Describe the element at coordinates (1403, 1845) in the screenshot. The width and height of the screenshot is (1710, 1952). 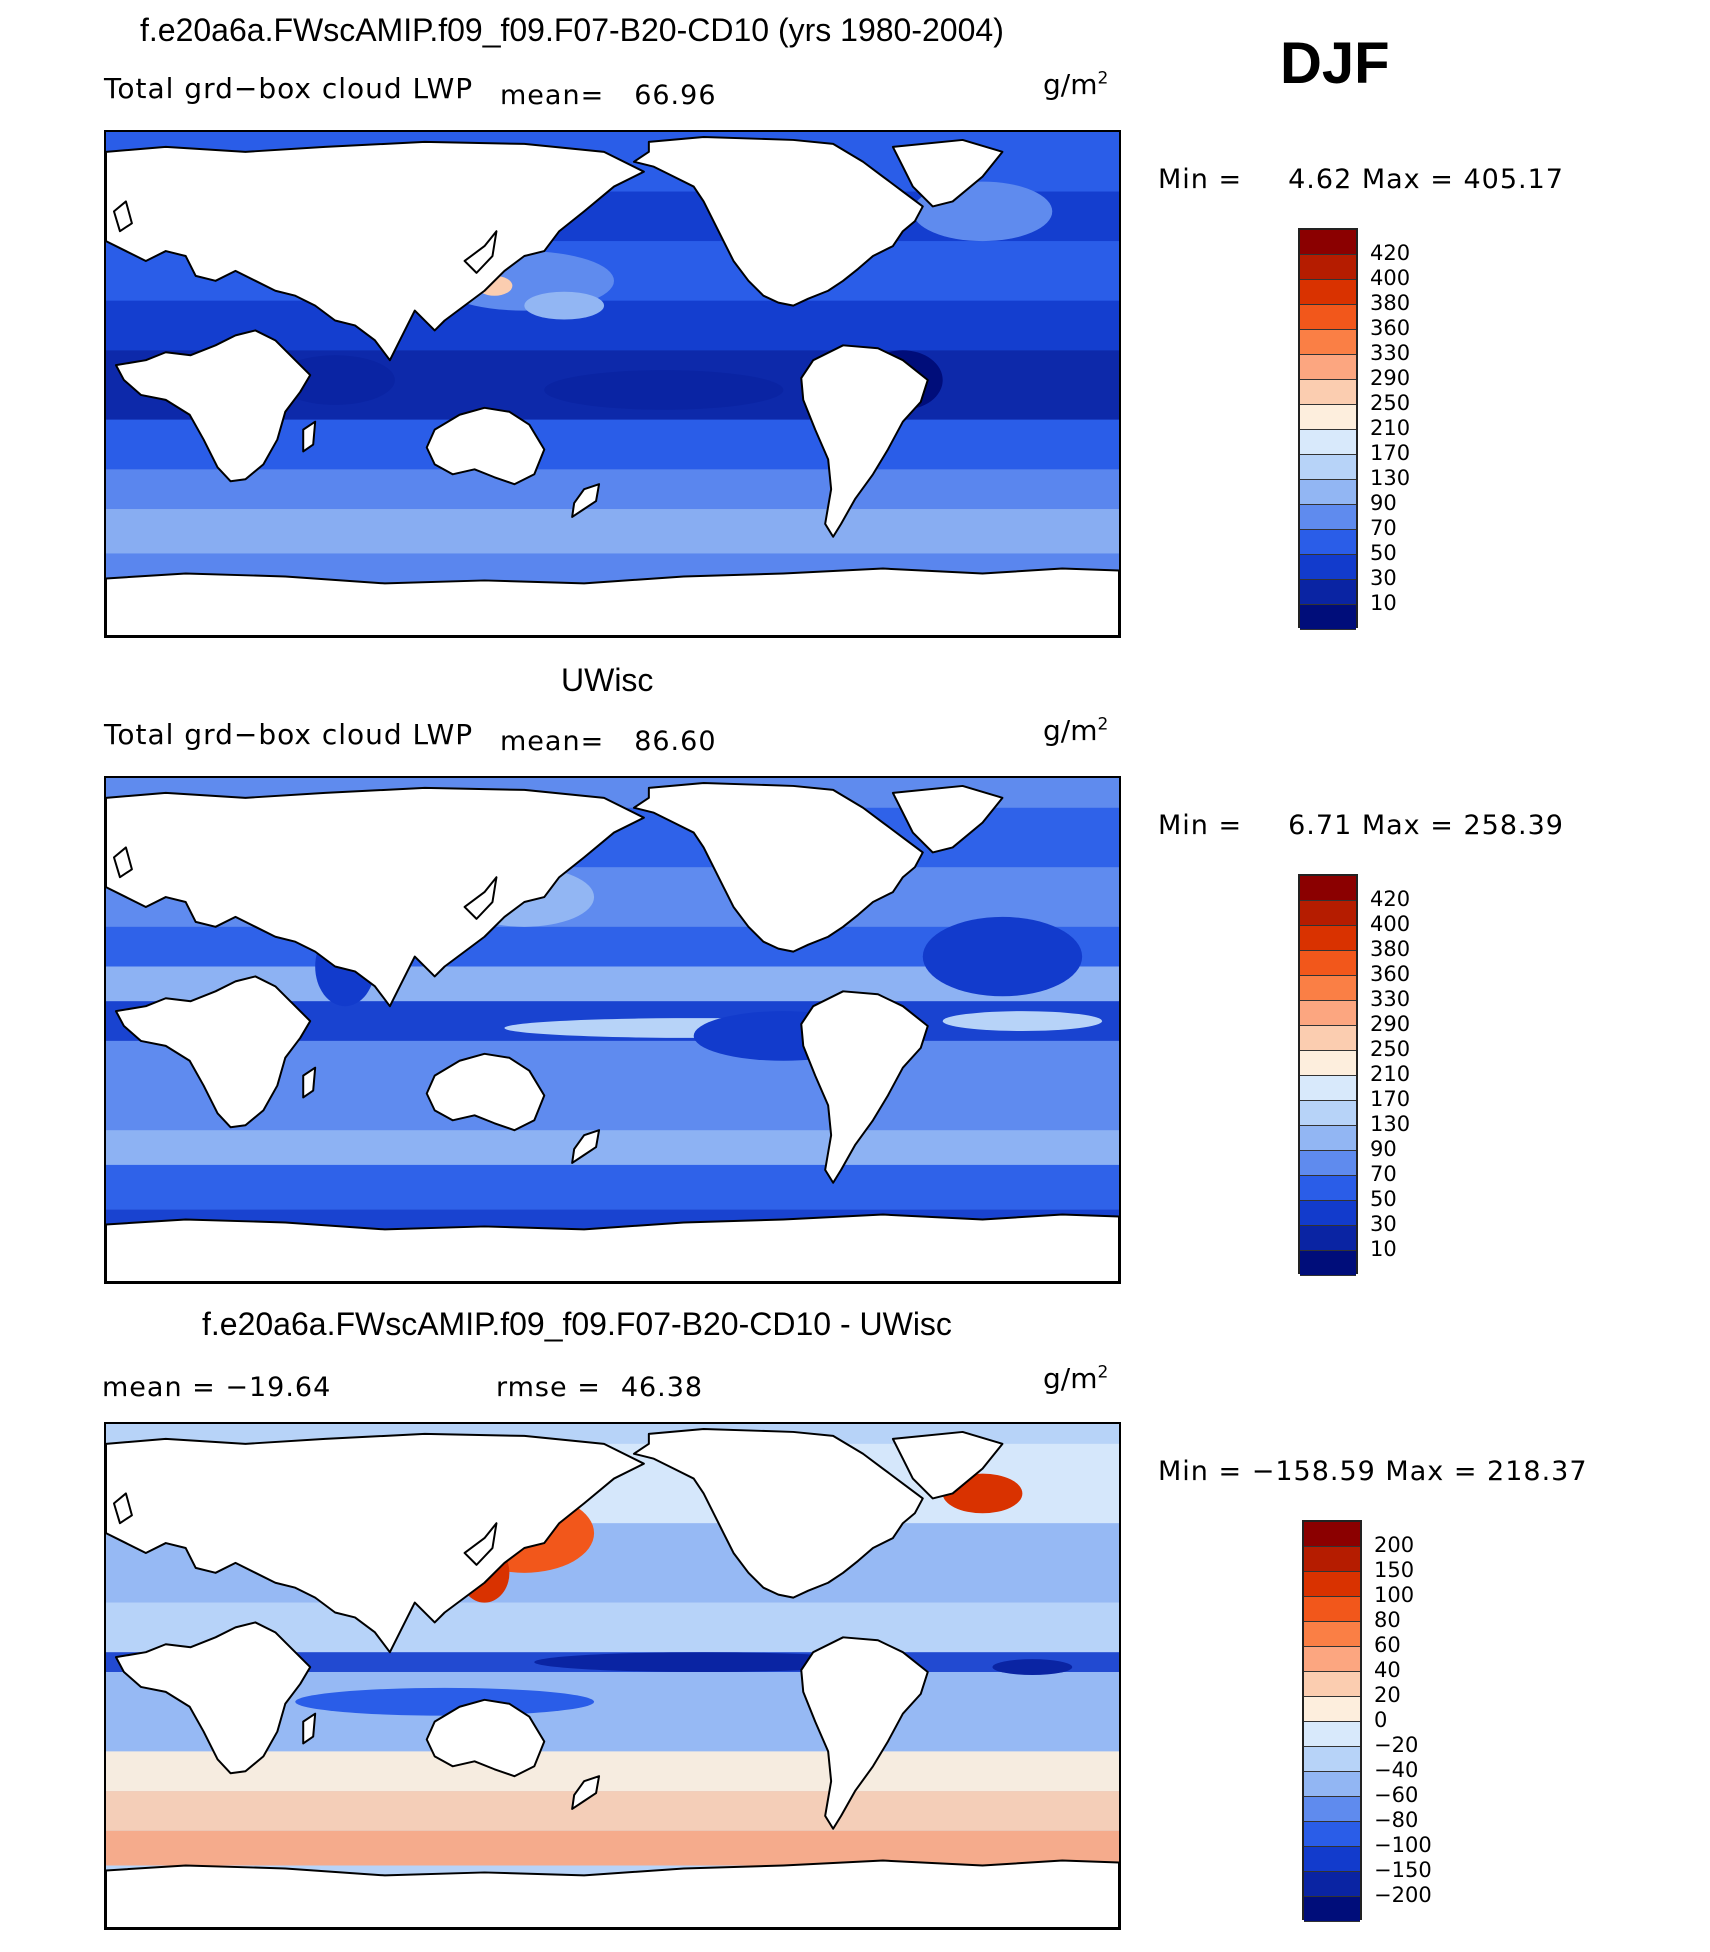
I see `colorbar-level-label: −100` at that location.